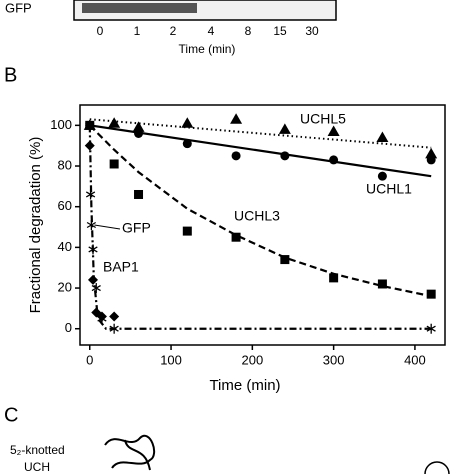 Image resolution: width=474 pixels, height=474 pixels. What do you see at coordinates (18, 7) in the screenshot?
I see `gel-label: GFP` at bounding box center [18, 7].